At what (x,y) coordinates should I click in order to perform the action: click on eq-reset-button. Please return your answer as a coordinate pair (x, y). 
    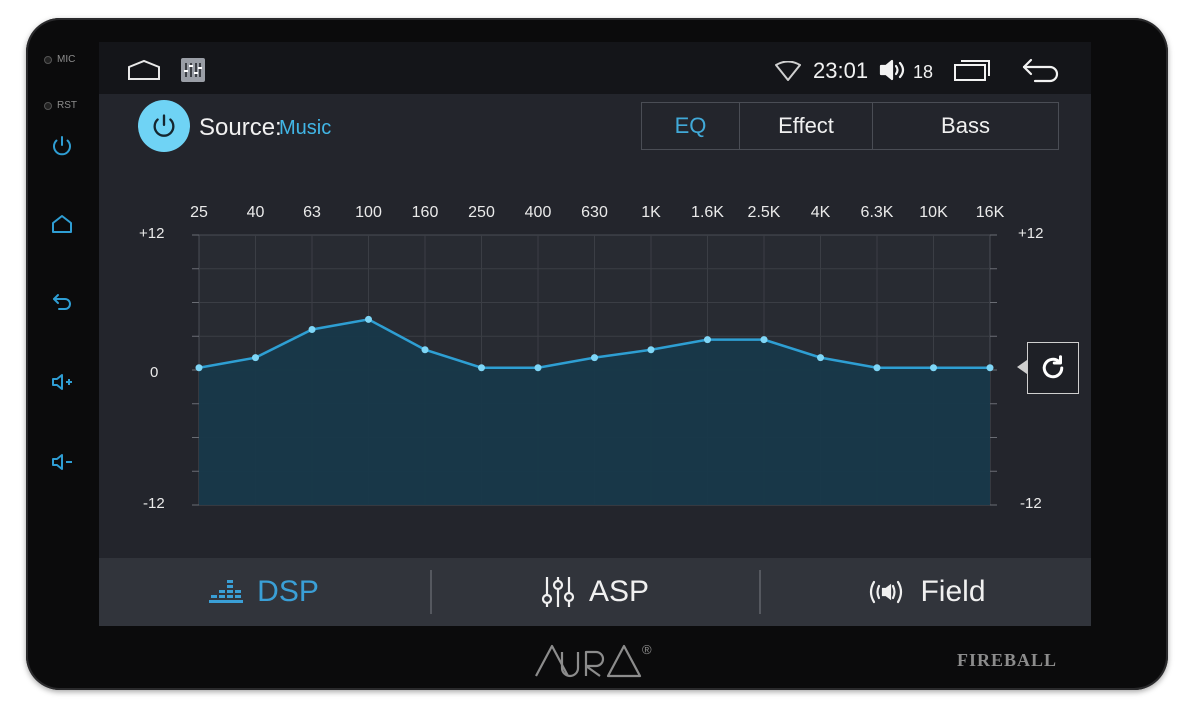
    Looking at the image, I should click on (1053, 368).